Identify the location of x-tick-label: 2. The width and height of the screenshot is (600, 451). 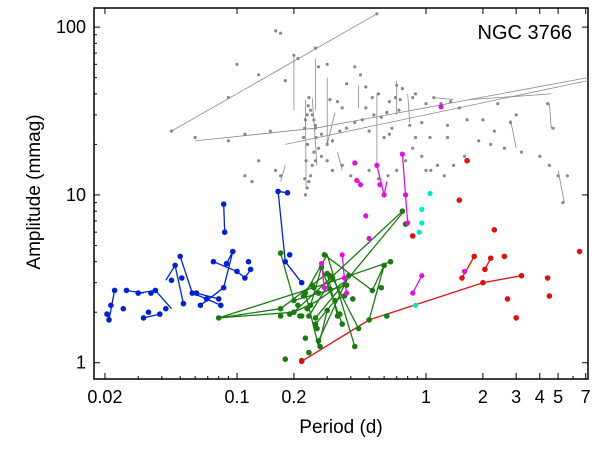
(483, 397).